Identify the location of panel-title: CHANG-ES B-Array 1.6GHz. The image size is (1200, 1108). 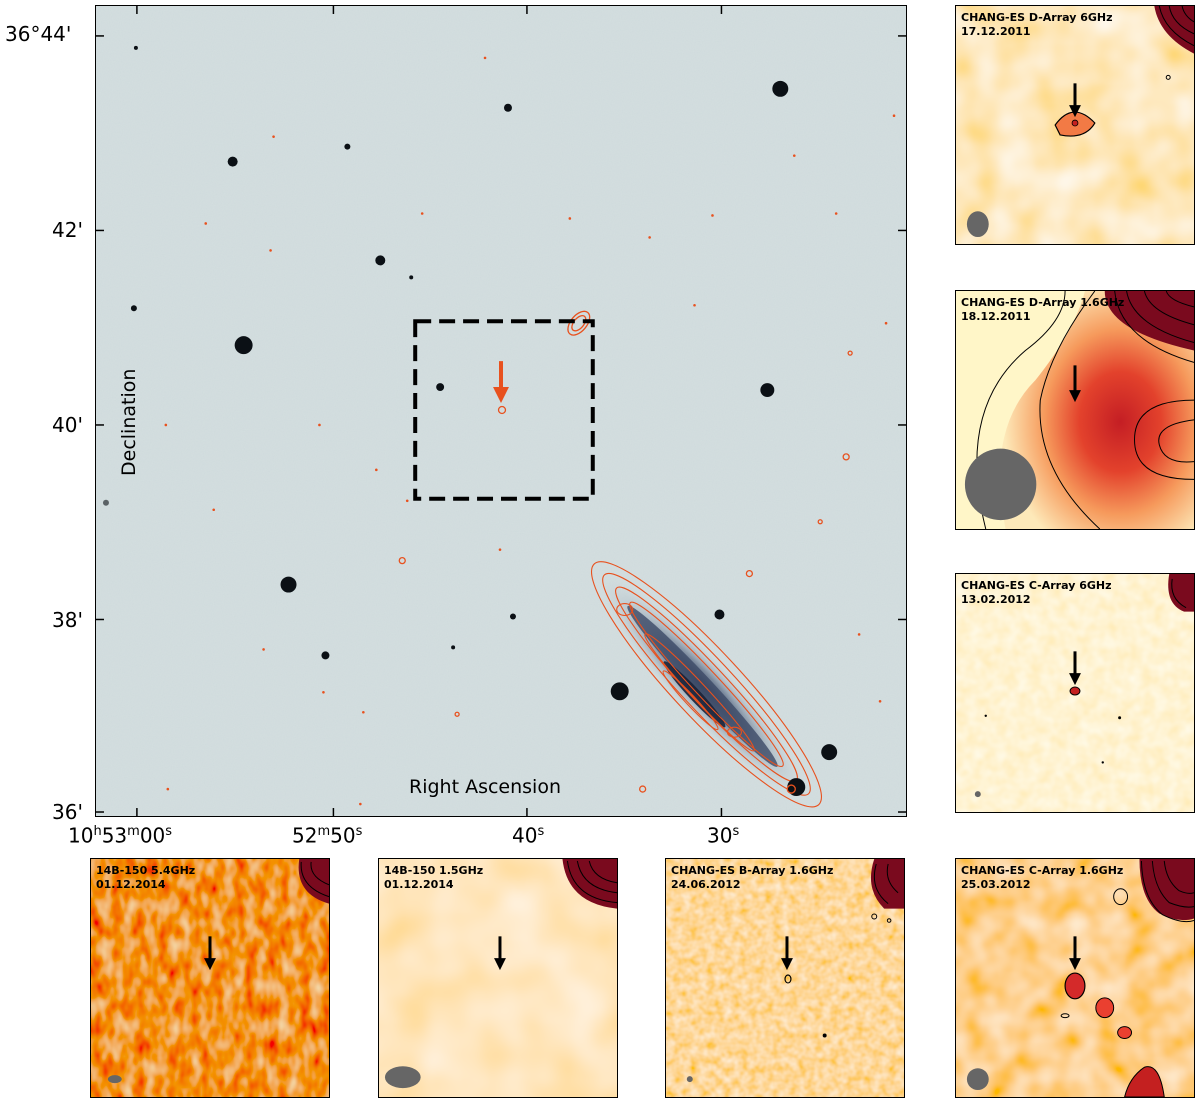
(752, 870).